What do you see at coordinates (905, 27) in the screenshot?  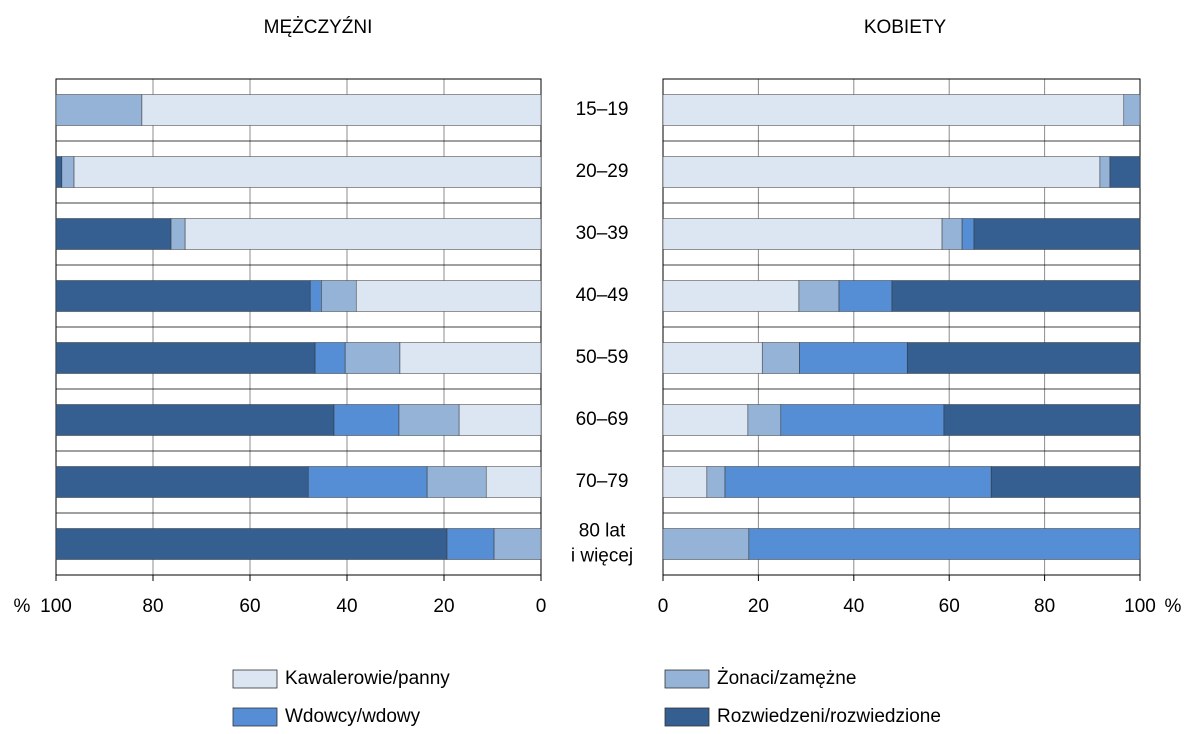 I see `chart-title: KOBIETY` at bounding box center [905, 27].